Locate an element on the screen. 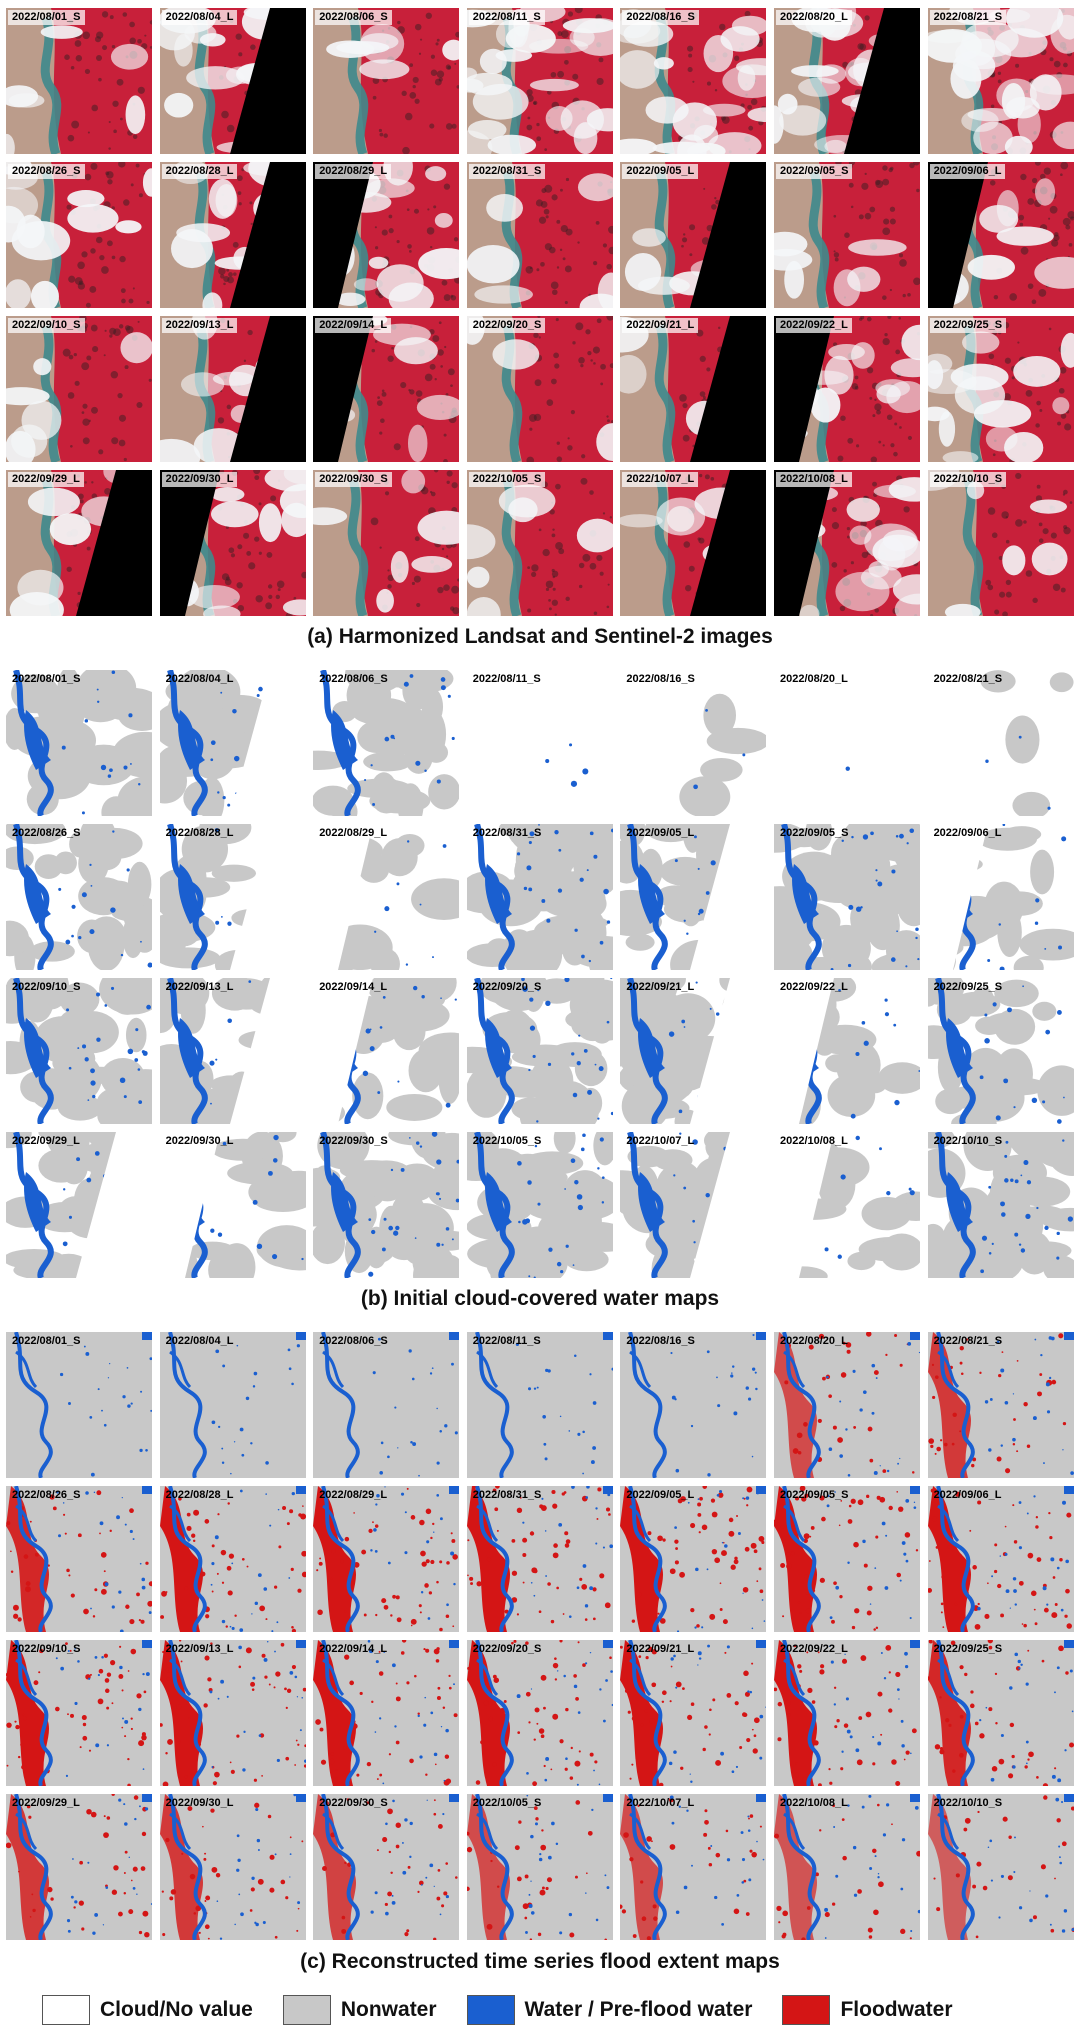  panel-a-tile: 2022/09/21_L is located at coordinates (693, 389).